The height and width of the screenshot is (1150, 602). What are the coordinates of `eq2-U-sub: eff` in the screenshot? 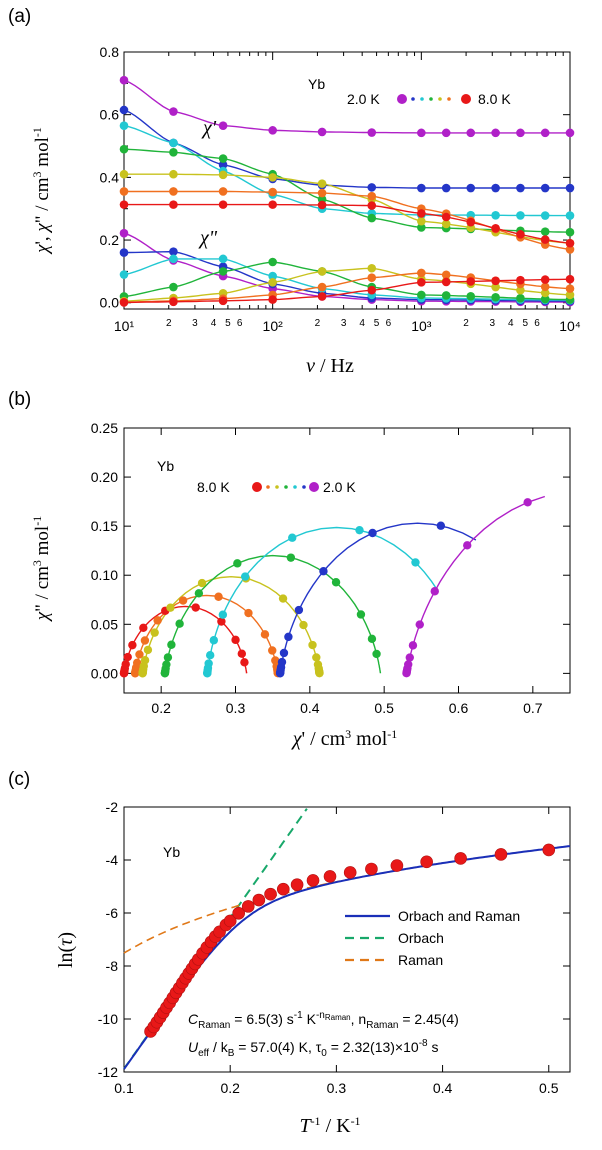 It's located at (203, 1053).